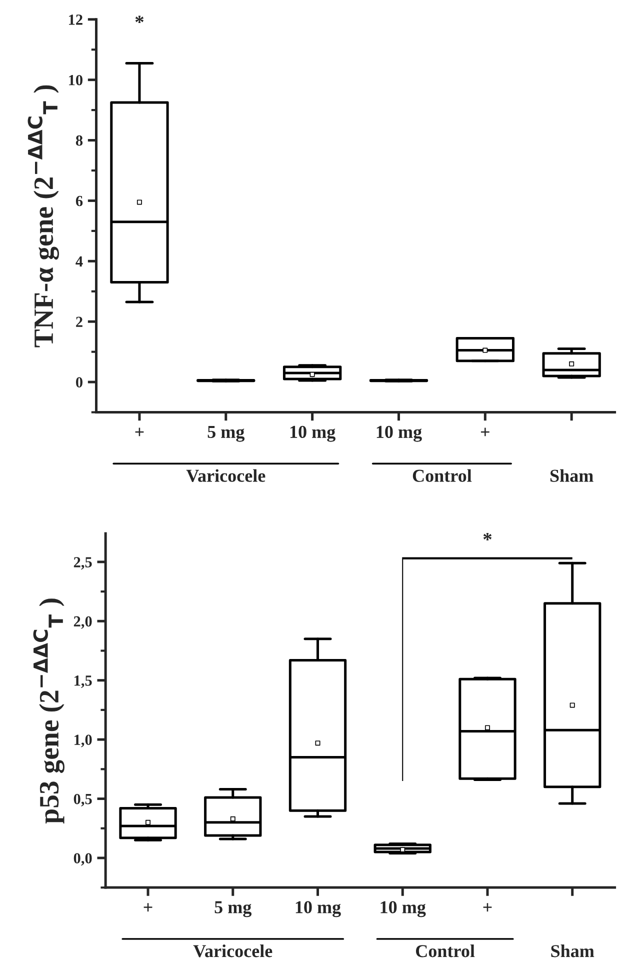  Describe the element at coordinates (83, 859) in the screenshot. I see `y-tick-label: 0,0` at that location.